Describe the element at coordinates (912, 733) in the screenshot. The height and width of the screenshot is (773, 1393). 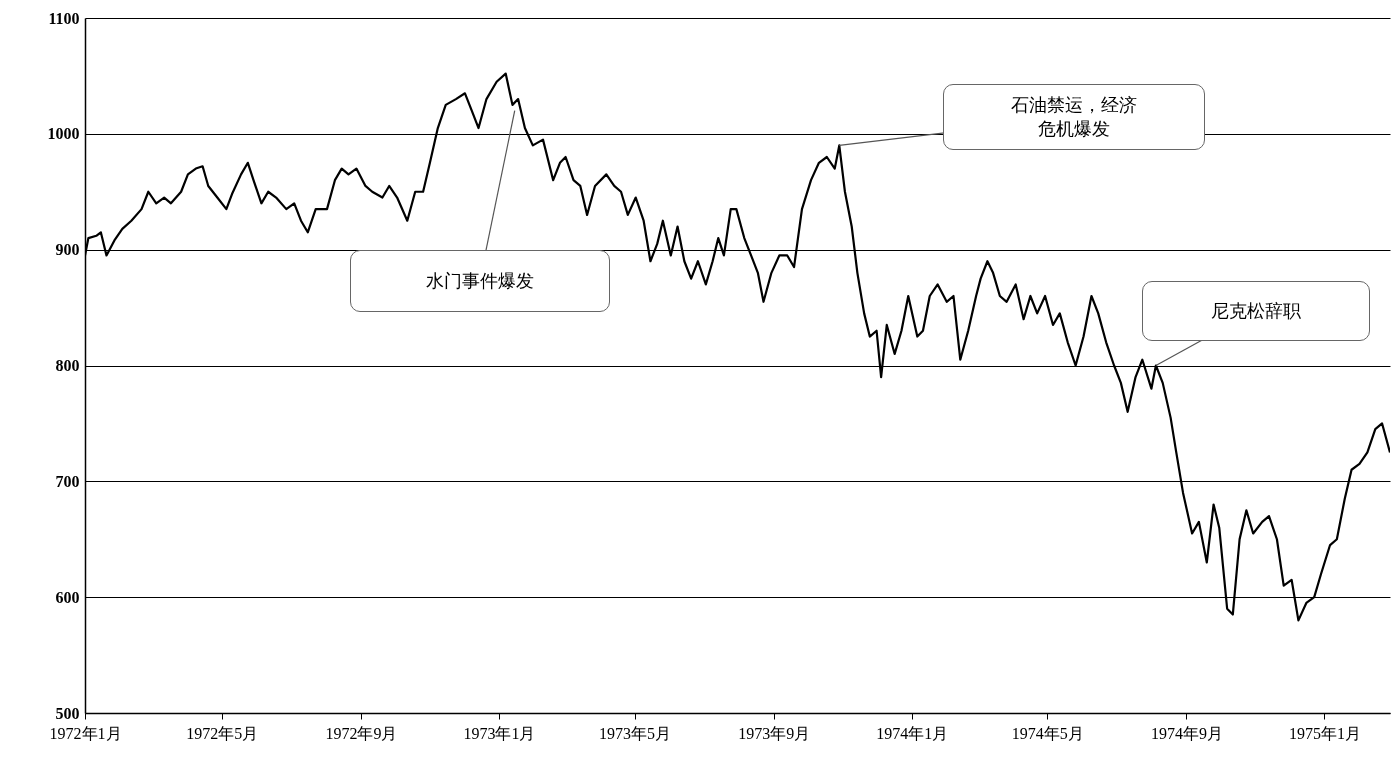
I see `x-tick-label: 1974年1月` at that location.